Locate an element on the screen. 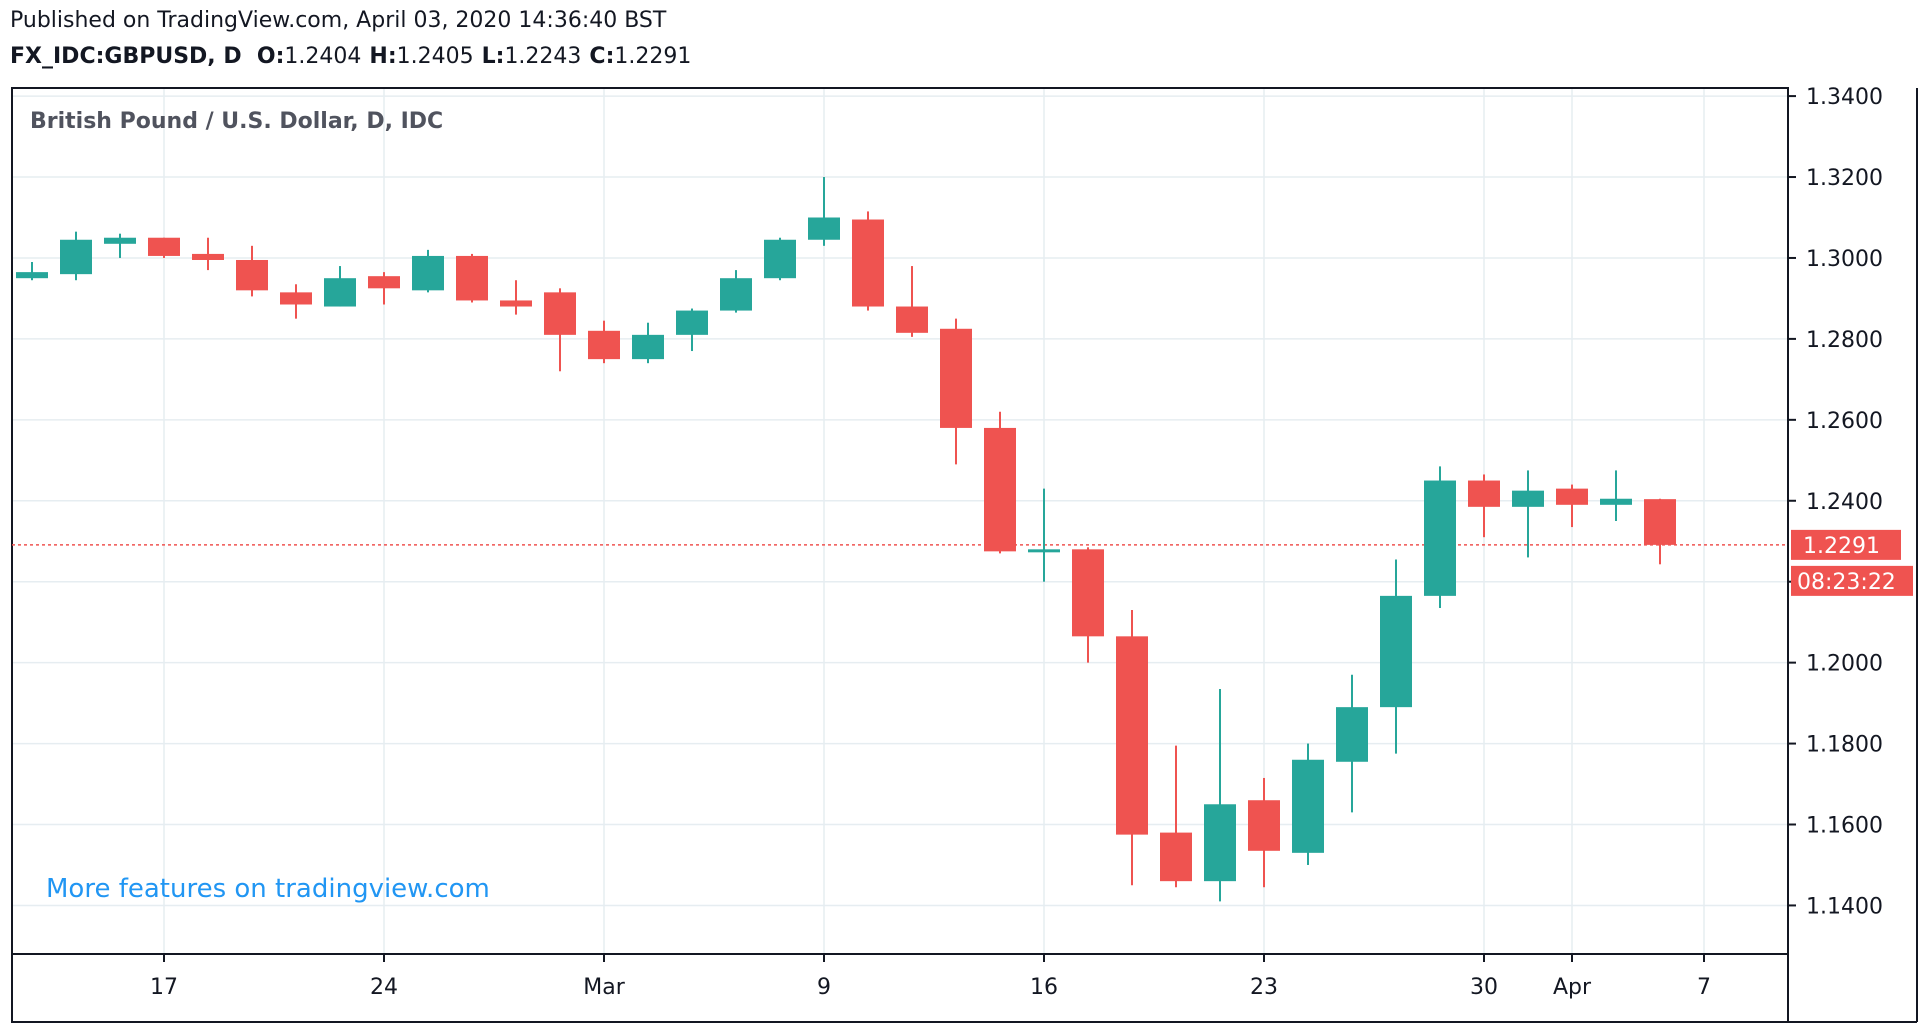  last-price-badge is located at coordinates (1846, 544).